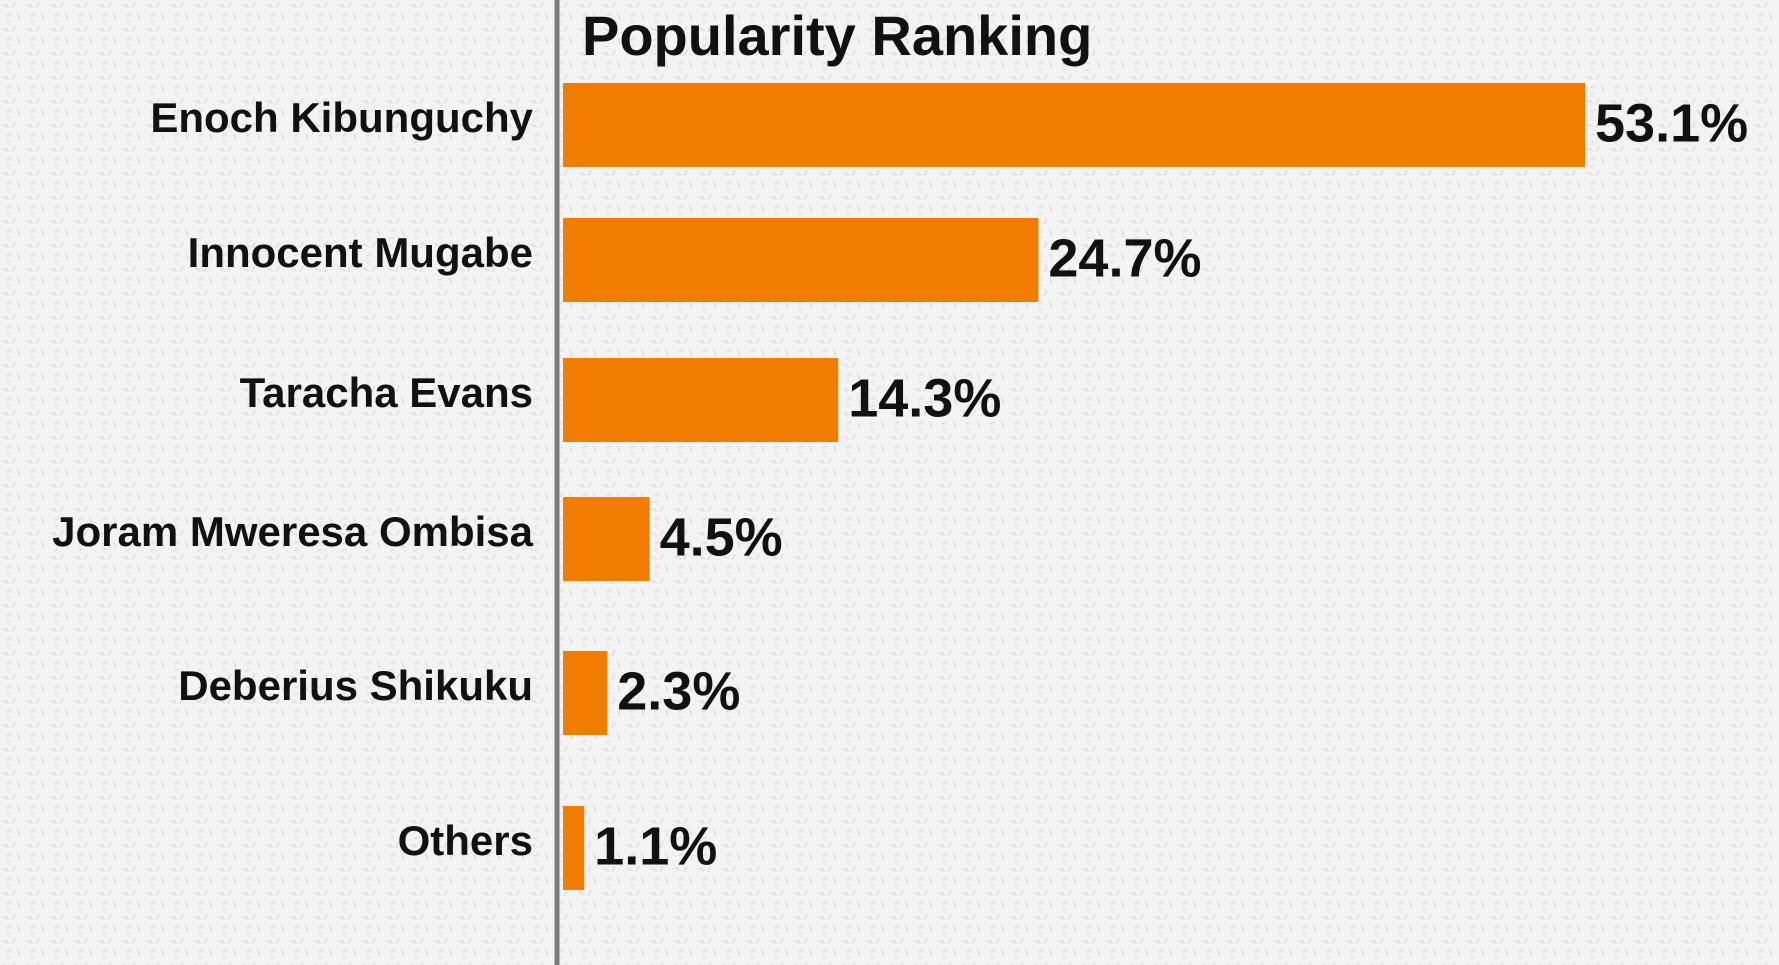  I want to click on category-label: Taracha Evans, so click(386, 392).